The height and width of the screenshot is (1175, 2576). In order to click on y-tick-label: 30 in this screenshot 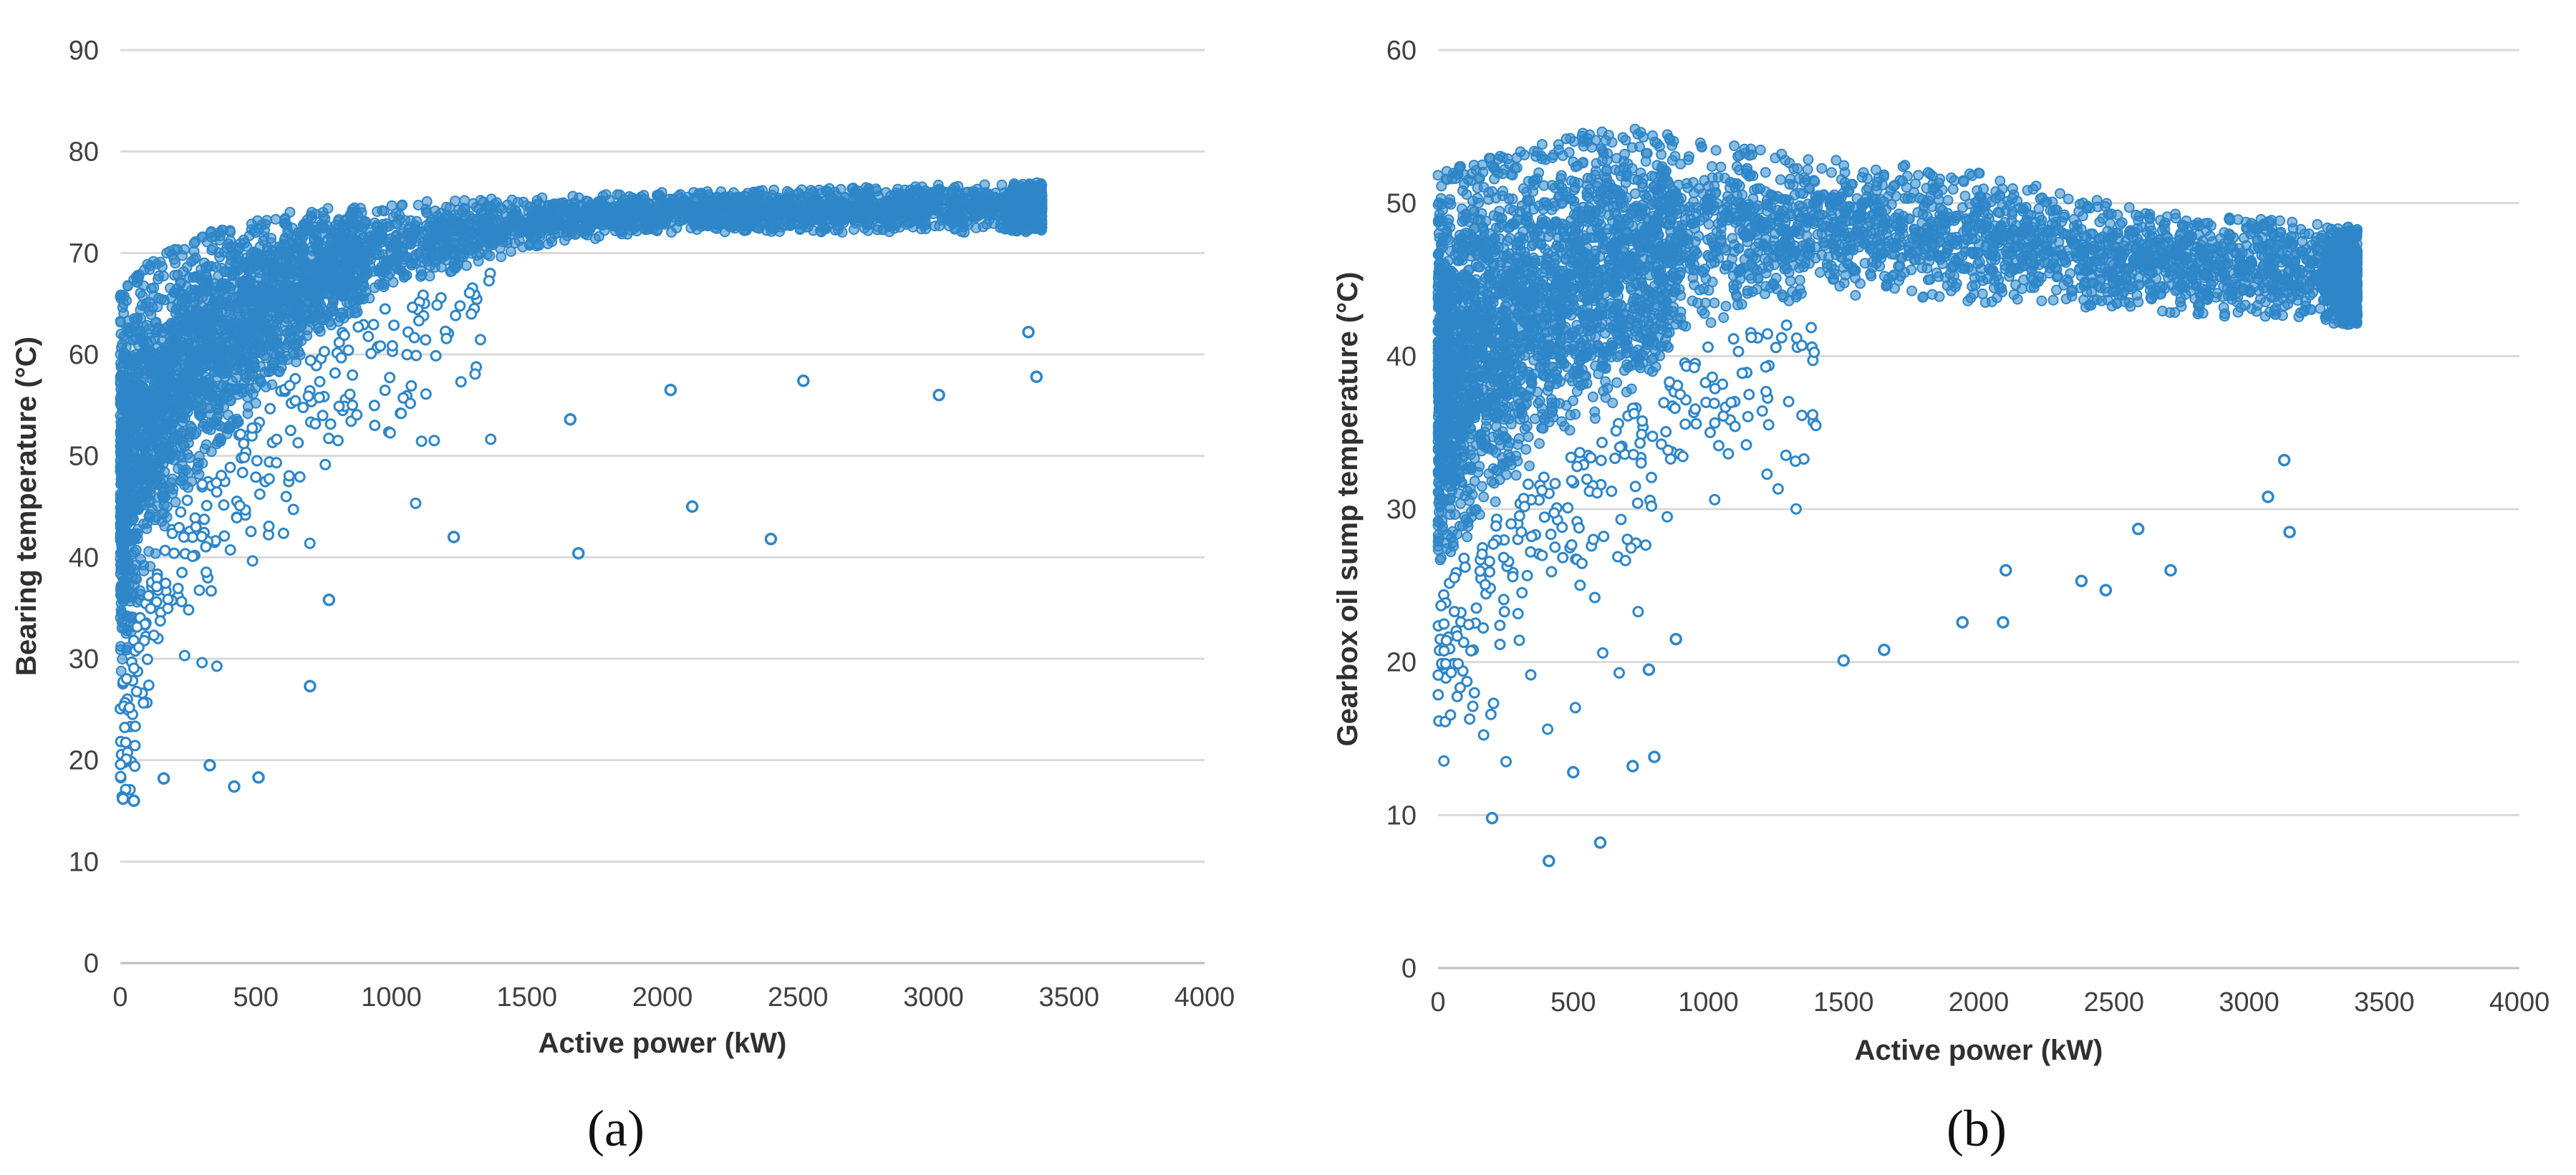, I will do `click(84, 659)`.